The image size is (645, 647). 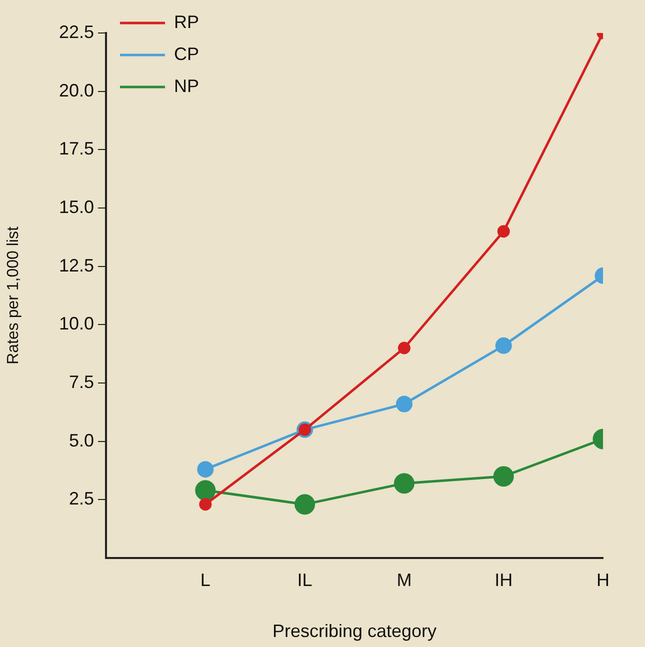 What do you see at coordinates (81, 498) in the screenshot?
I see `y-tick-label: 2.5` at bounding box center [81, 498].